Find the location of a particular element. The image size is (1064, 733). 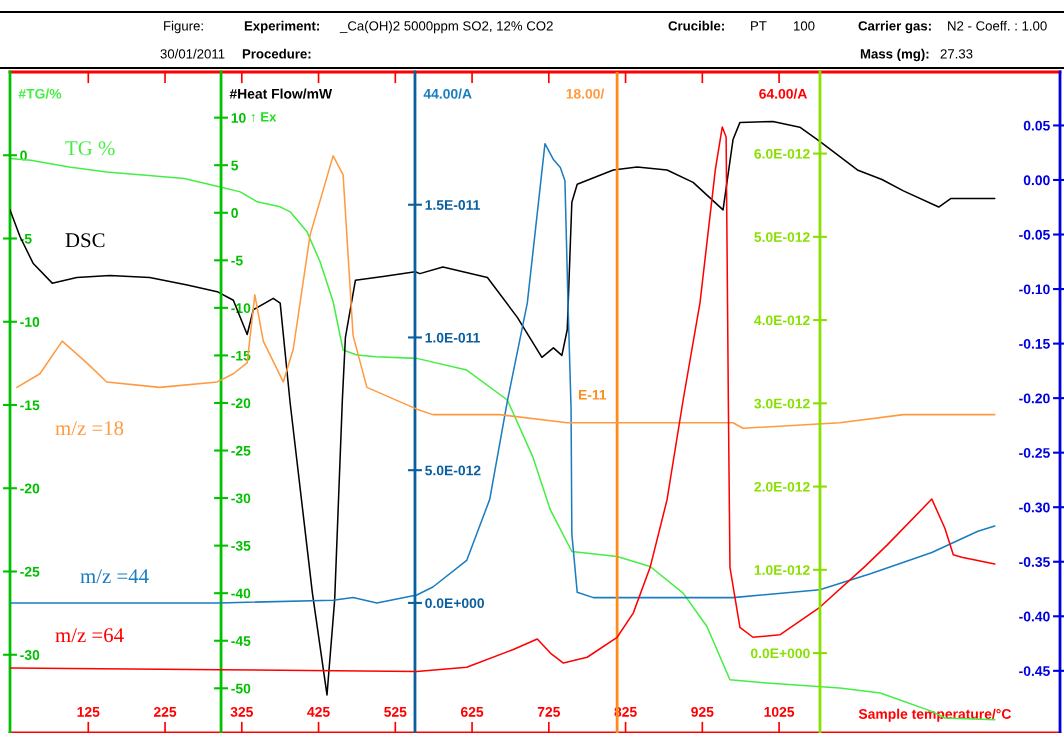

text: Mass (mg): is located at coordinates (894, 55).